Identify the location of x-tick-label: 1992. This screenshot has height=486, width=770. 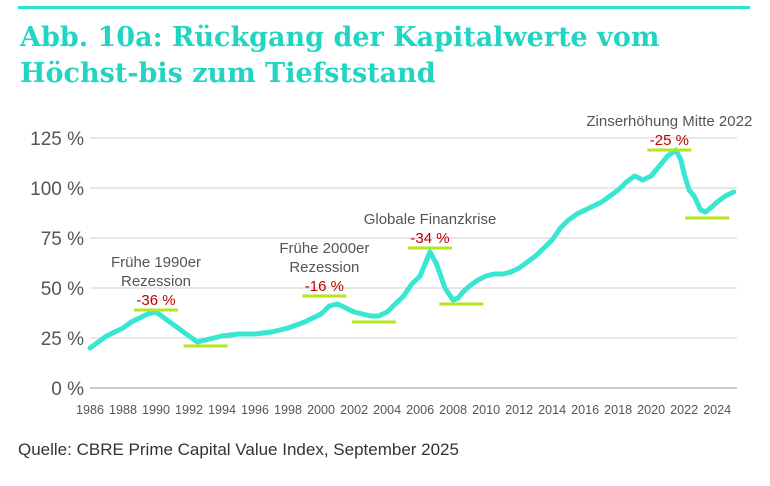
(189, 409).